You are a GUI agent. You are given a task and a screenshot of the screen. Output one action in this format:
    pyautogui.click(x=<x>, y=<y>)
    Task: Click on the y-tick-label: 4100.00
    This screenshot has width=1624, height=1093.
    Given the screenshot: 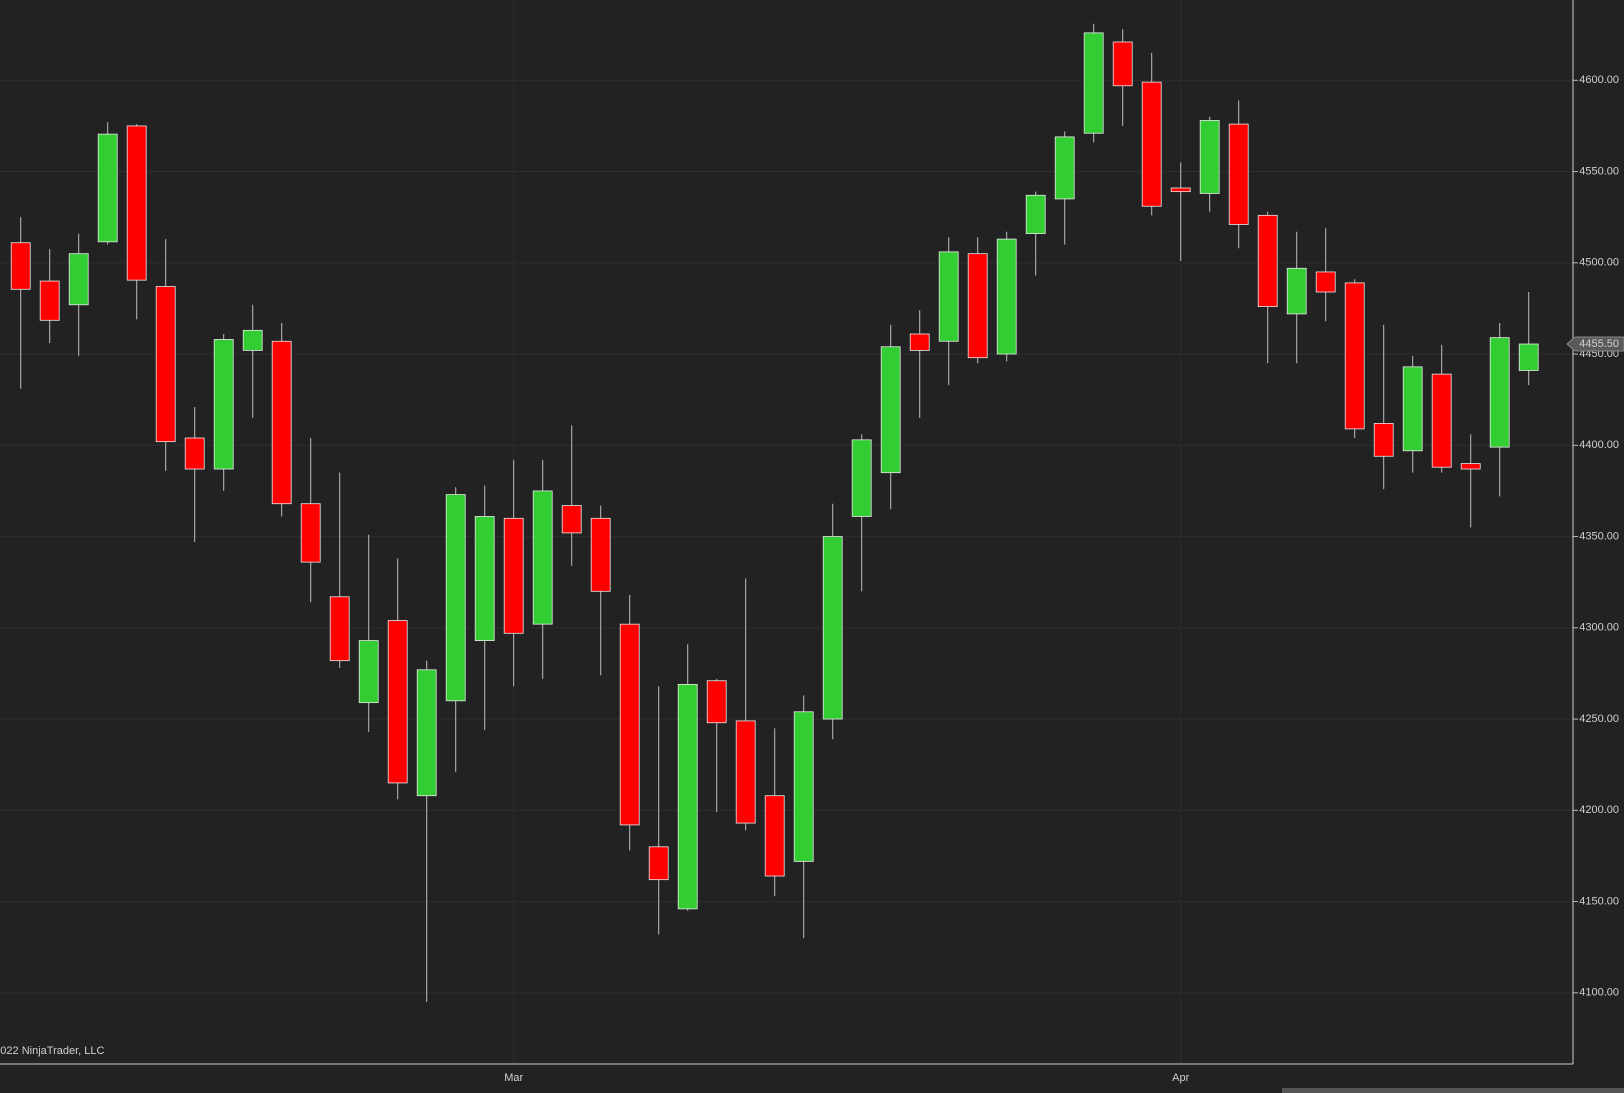 What is the action you would take?
    pyautogui.click(x=1599, y=993)
    